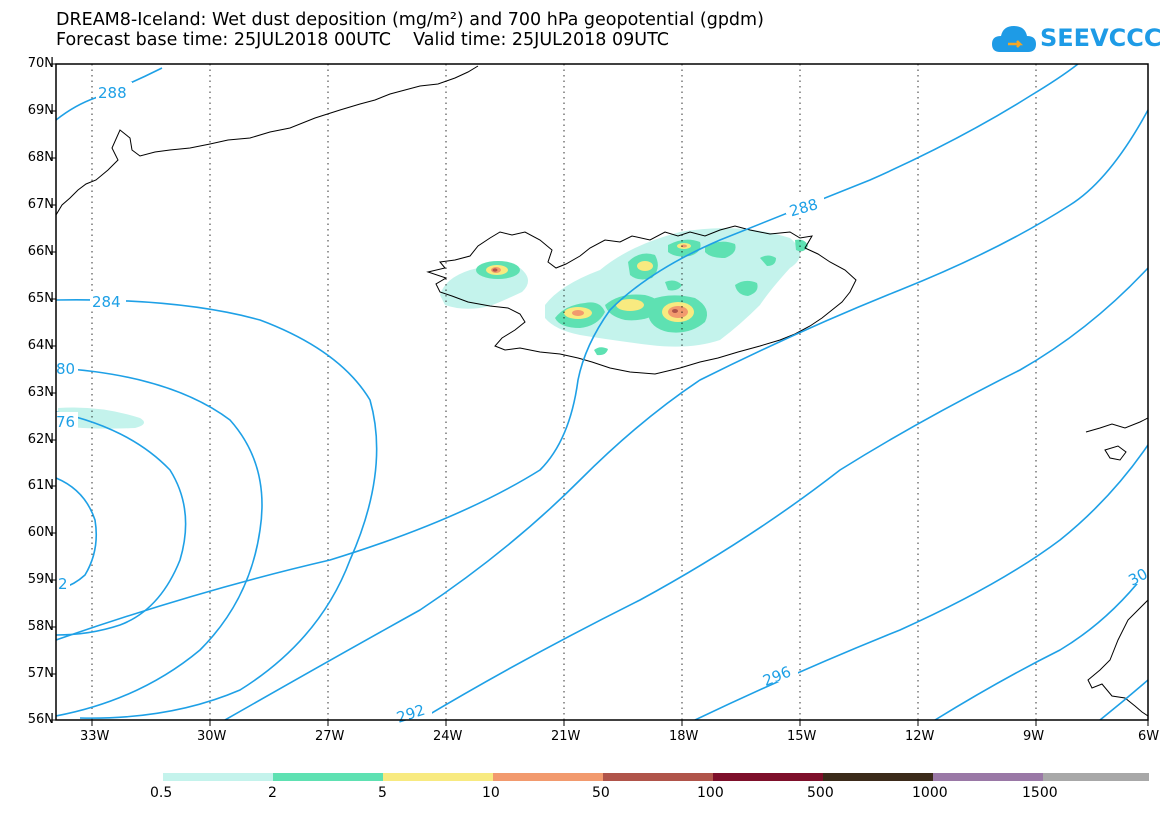 This screenshot has height=815, width=1175. I want to click on colorbar, so click(656, 777).